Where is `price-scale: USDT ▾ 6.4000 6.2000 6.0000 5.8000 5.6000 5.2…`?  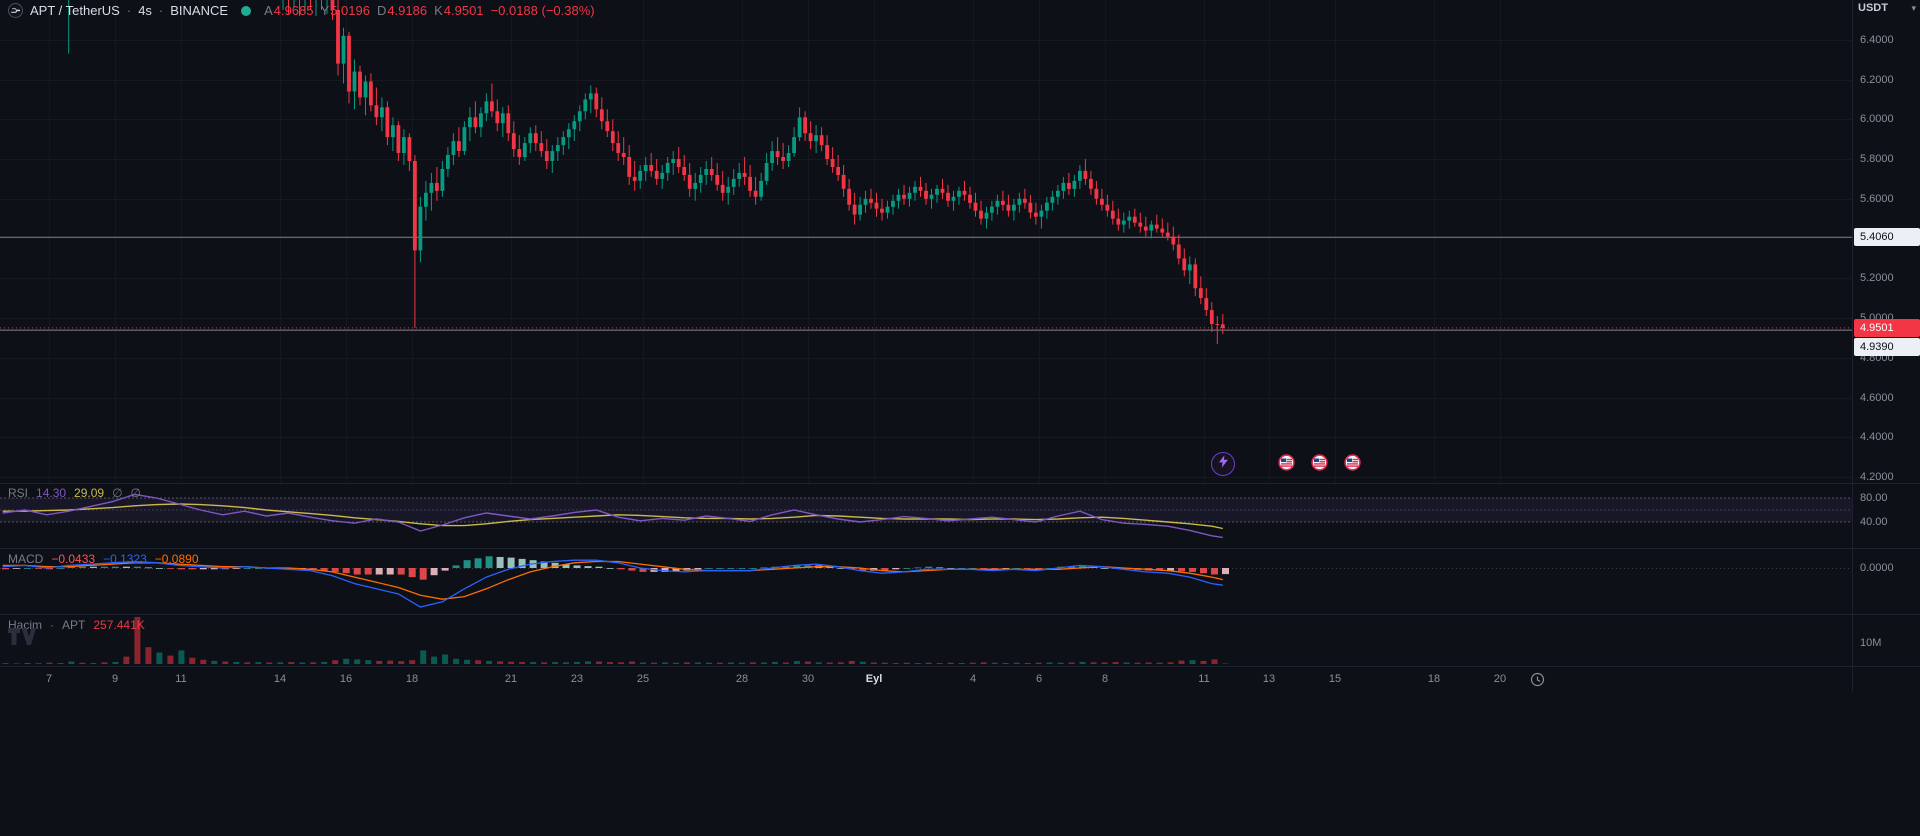 price-scale: USDT ▾ 6.4000 6.2000 6.0000 5.8000 5.6000 5.2… is located at coordinates (1886, 346).